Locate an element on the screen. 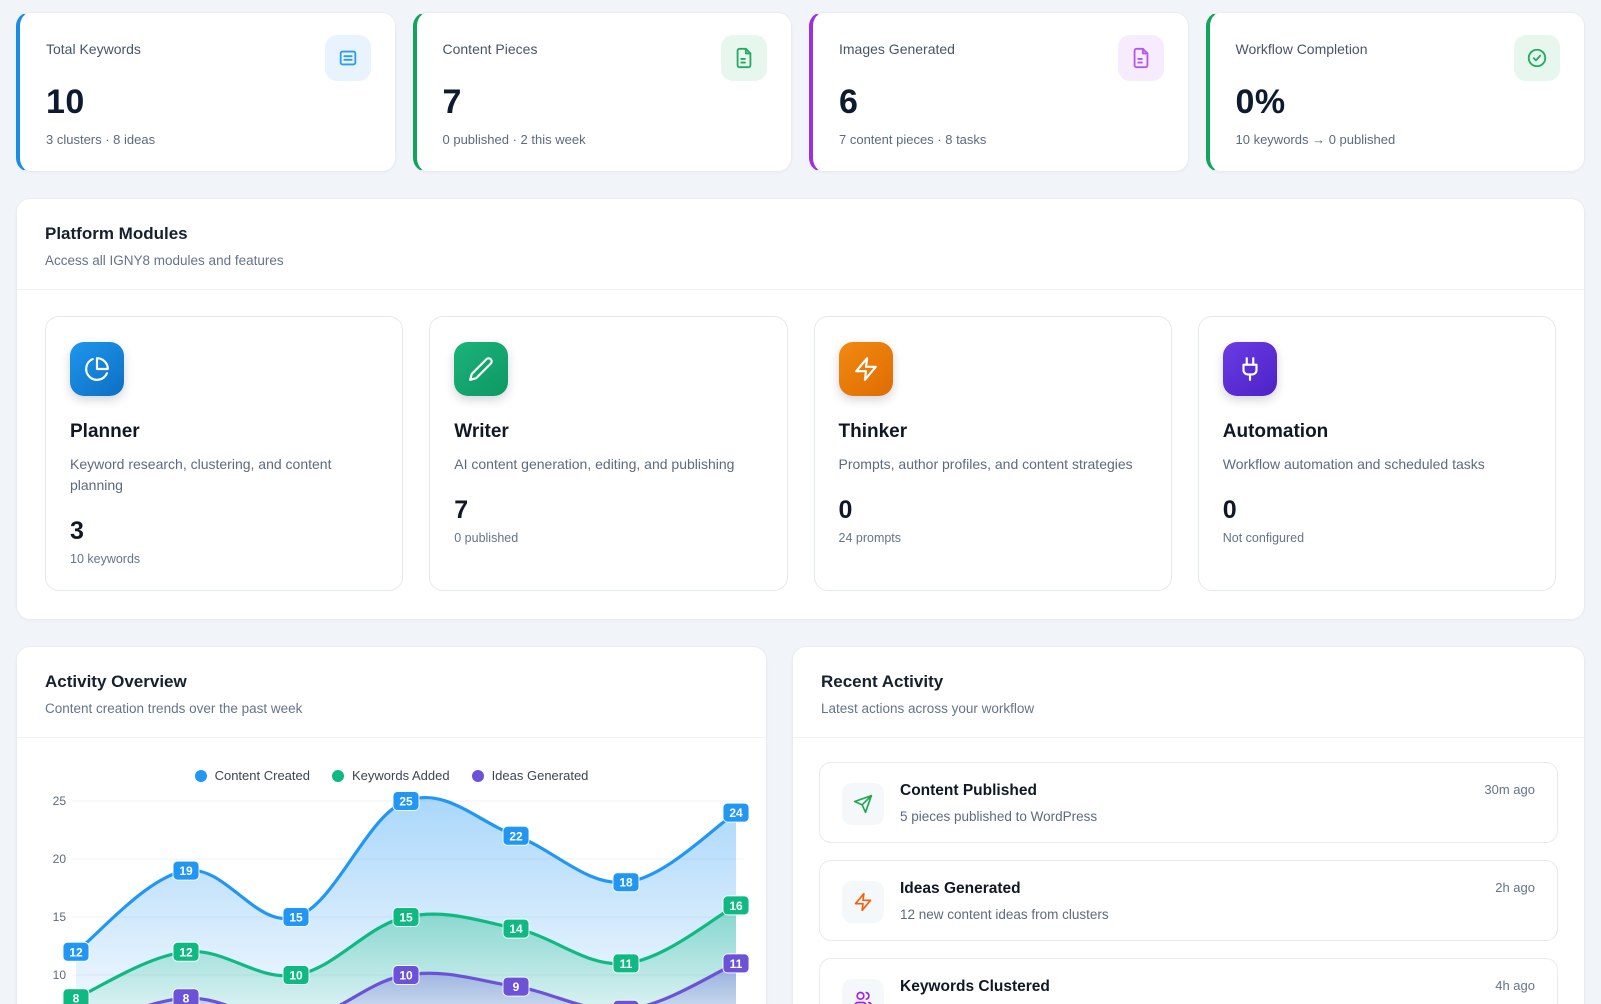  send-icon is located at coordinates (863, 804).